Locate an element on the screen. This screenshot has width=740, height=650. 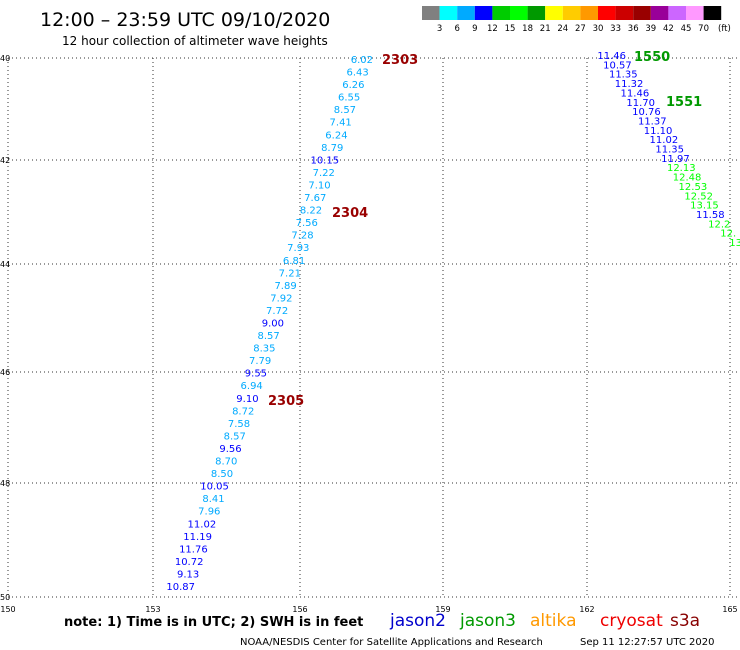
swh-value-label: 7.41 is located at coordinates (341, 123).